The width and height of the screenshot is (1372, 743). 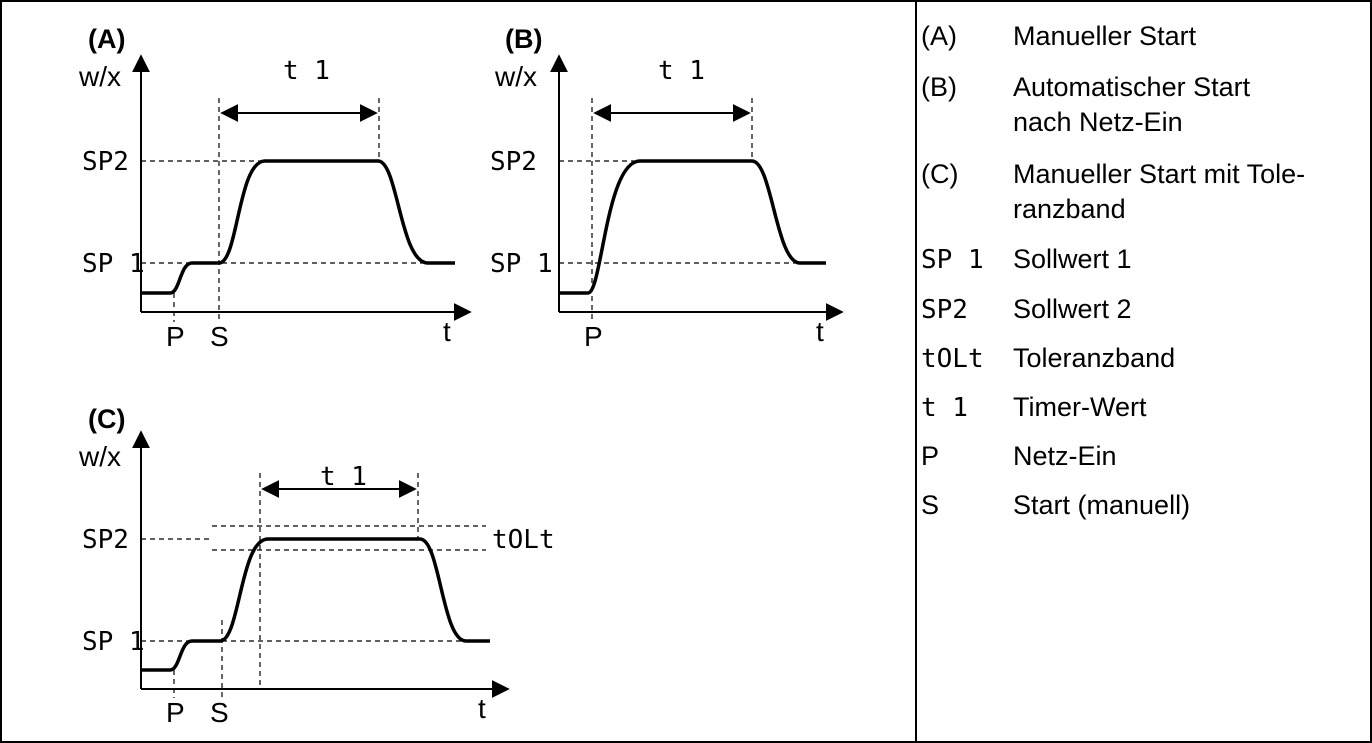 What do you see at coordinates (952, 359) in the screenshot?
I see `legend-key-tolt: tOLt` at bounding box center [952, 359].